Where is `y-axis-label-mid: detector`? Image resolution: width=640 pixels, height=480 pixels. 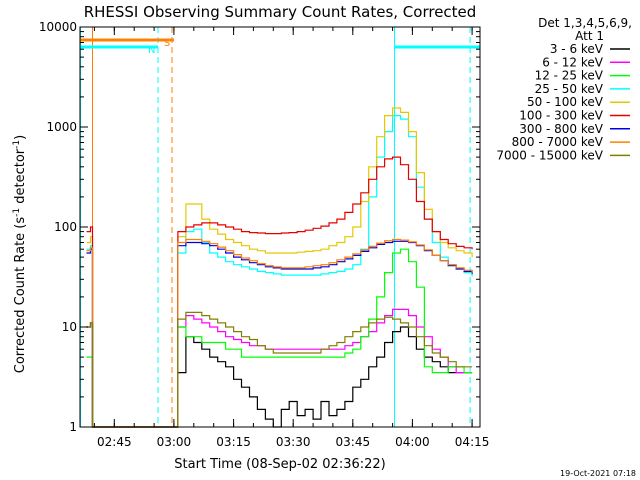
y-axis-label-mid: detector is located at coordinates (20, 178).